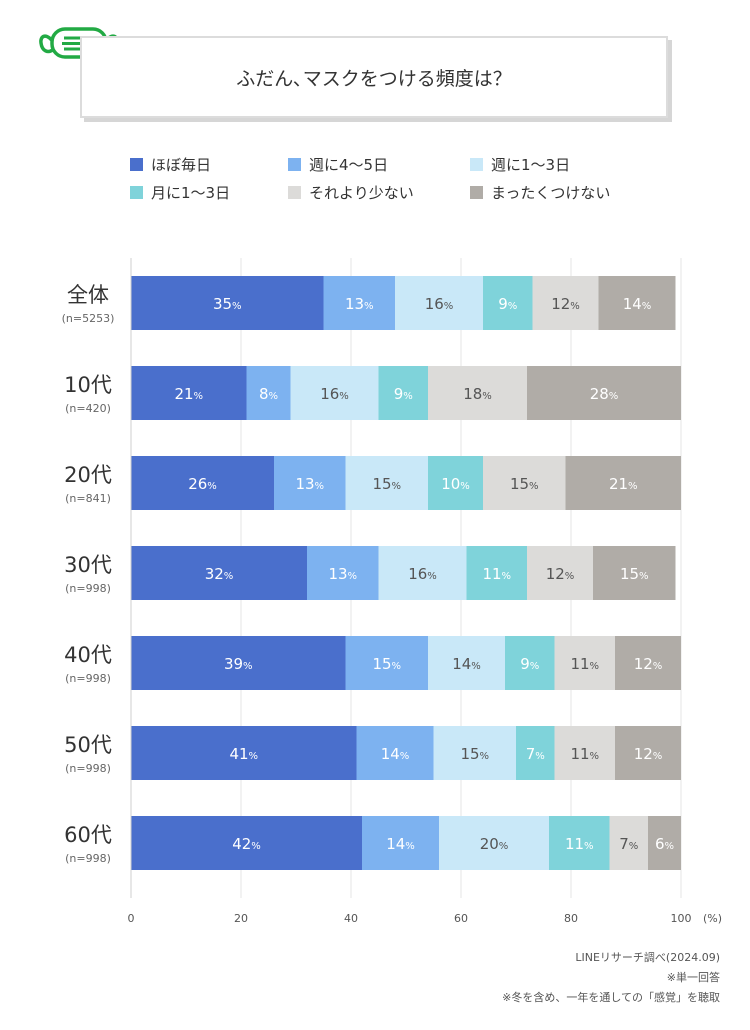 The height and width of the screenshot is (1030, 750). I want to click on data-label: 42%, so click(246, 844).